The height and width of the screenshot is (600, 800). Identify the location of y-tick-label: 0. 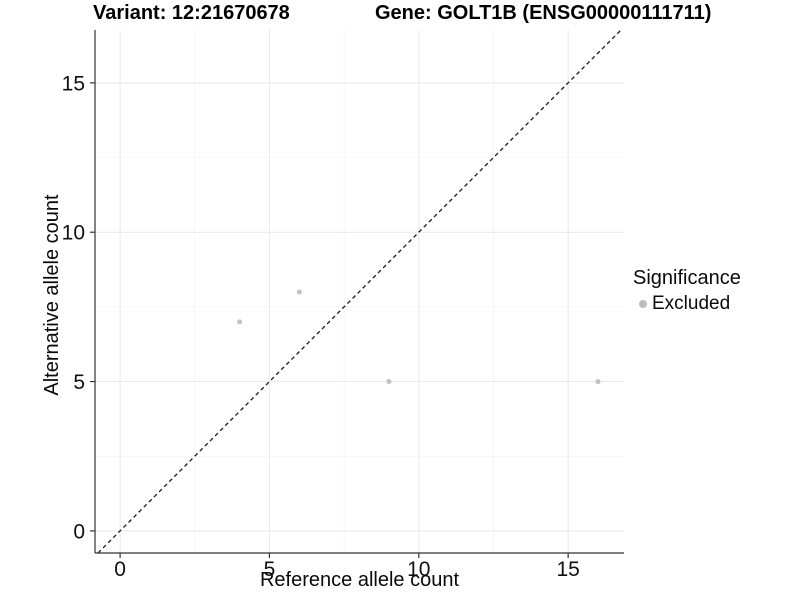
(79, 531).